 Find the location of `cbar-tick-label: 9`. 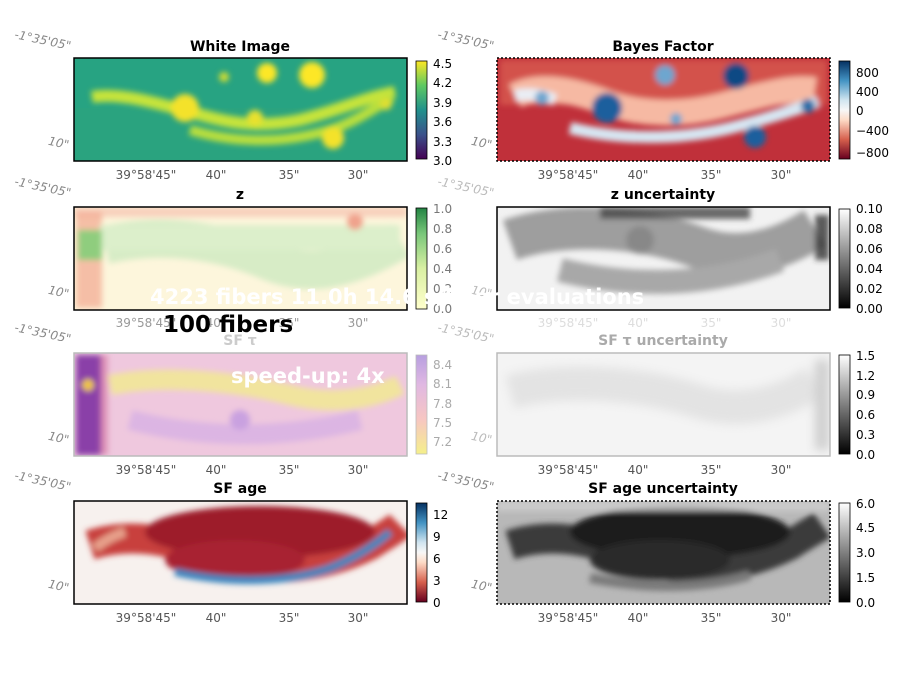

cbar-tick-label: 9 is located at coordinates (437, 537).